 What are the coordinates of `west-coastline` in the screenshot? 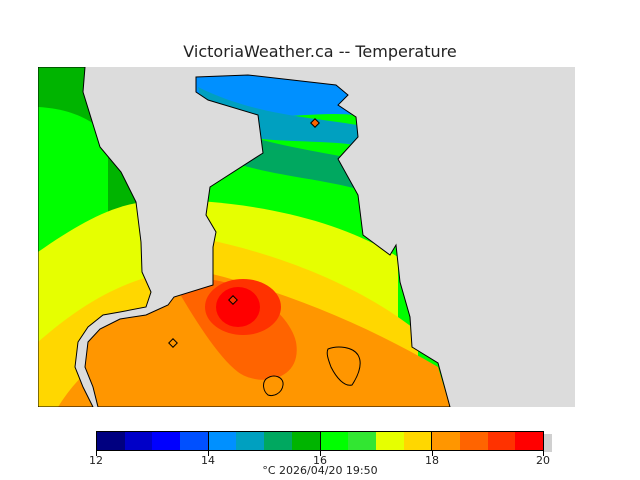 It's located at (95, 237).